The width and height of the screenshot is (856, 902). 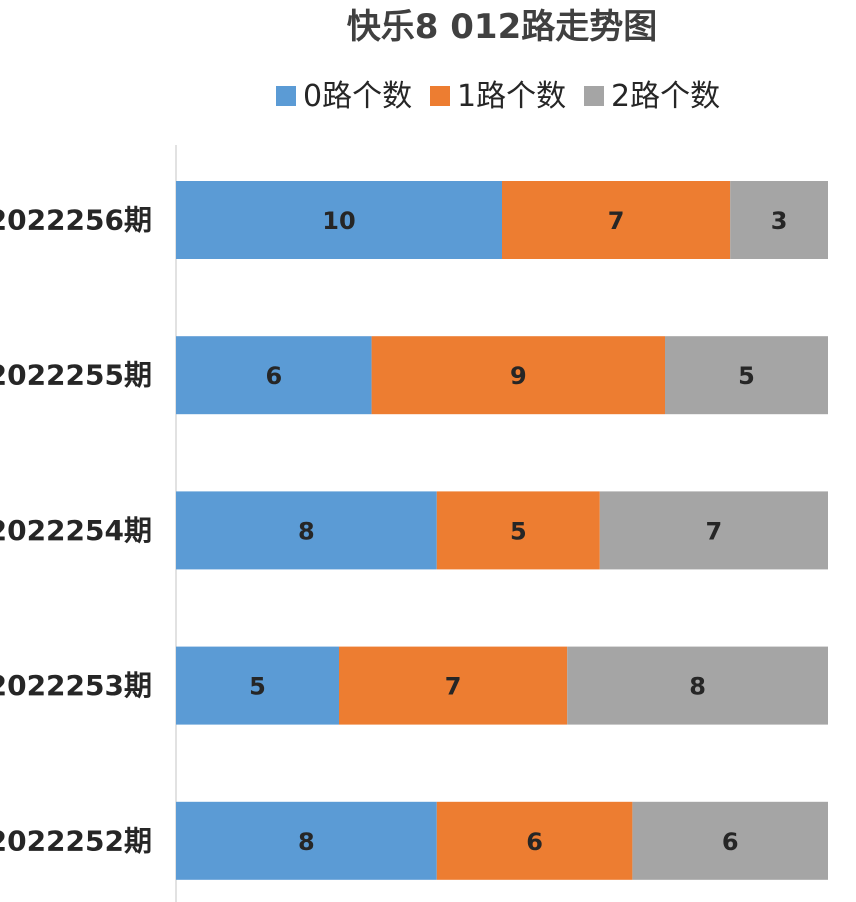 I want to click on legend: 0路个数 1路个数 2路个数, so click(x=498, y=96).